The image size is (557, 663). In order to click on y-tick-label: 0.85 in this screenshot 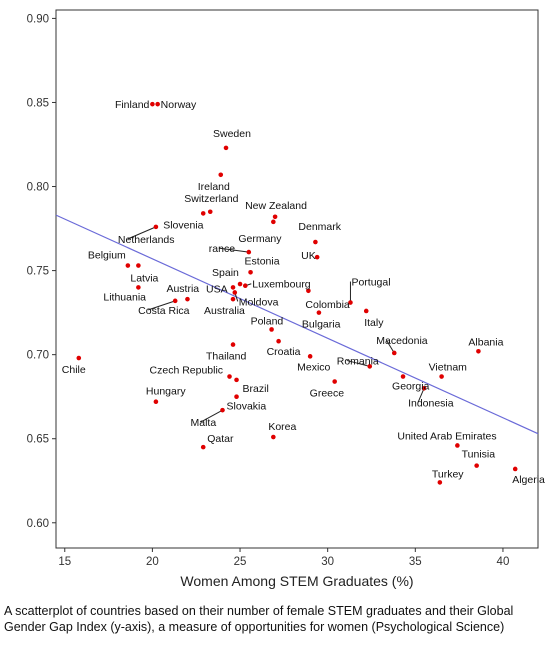, I will do `click(38, 103)`.